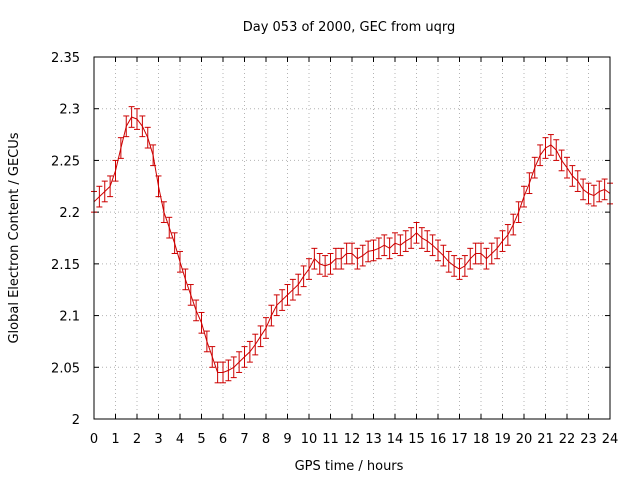 The width and height of the screenshot is (640, 480). I want to click on x-tick-label: 6, so click(223, 439).